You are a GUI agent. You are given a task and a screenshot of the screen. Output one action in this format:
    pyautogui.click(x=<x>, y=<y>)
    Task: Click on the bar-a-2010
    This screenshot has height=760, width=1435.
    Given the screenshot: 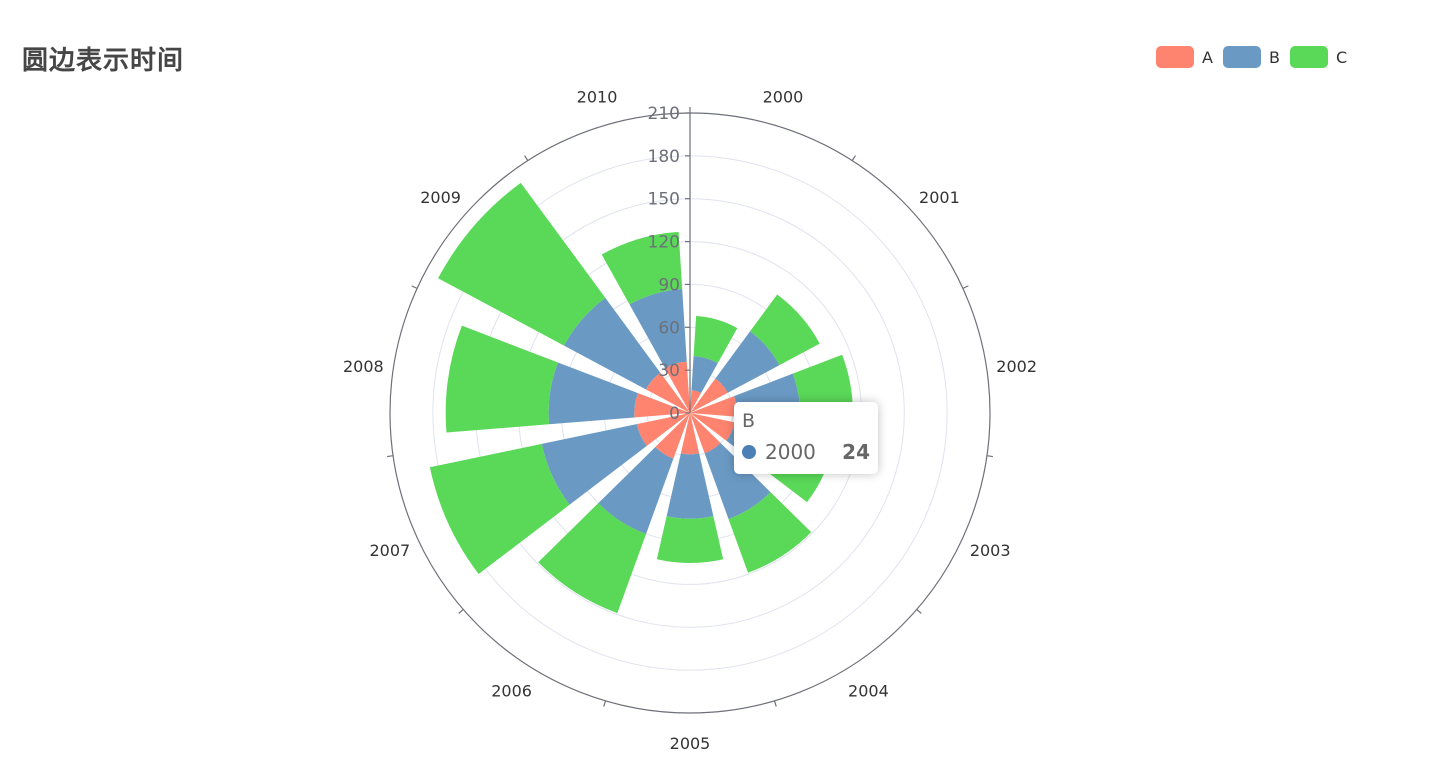 What is the action you would take?
    pyautogui.click(x=677, y=387)
    